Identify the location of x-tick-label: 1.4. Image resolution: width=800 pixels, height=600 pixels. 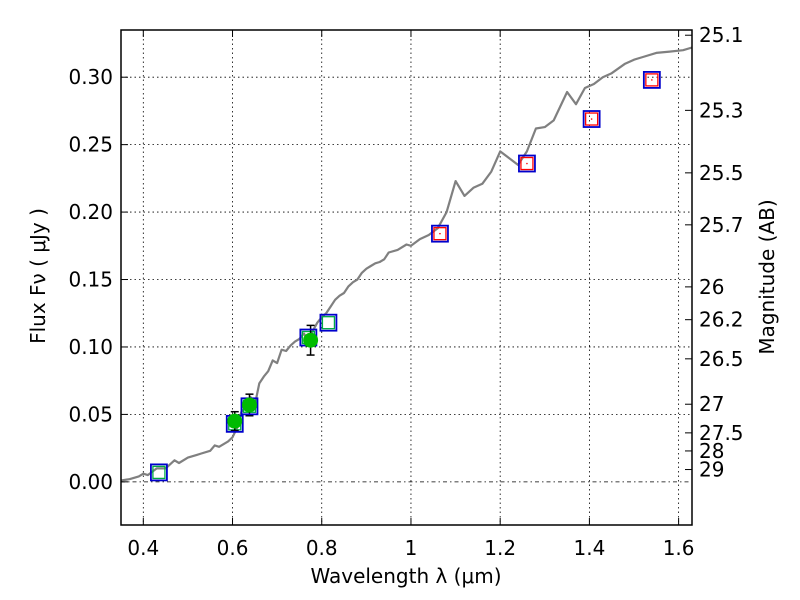
(589, 548).